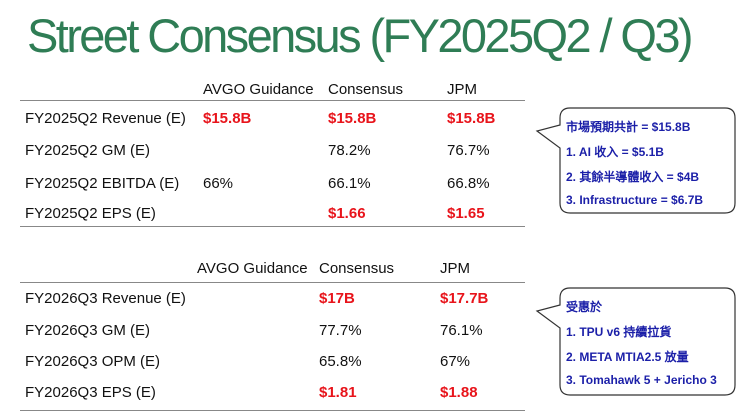 The width and height of the screenshot is (740, 411). What do you see at coordinates (88, 330) in the screenshot?
I see `table2-row-label: FY2026Q3 GM (E)` at bounding box center [88, 330].